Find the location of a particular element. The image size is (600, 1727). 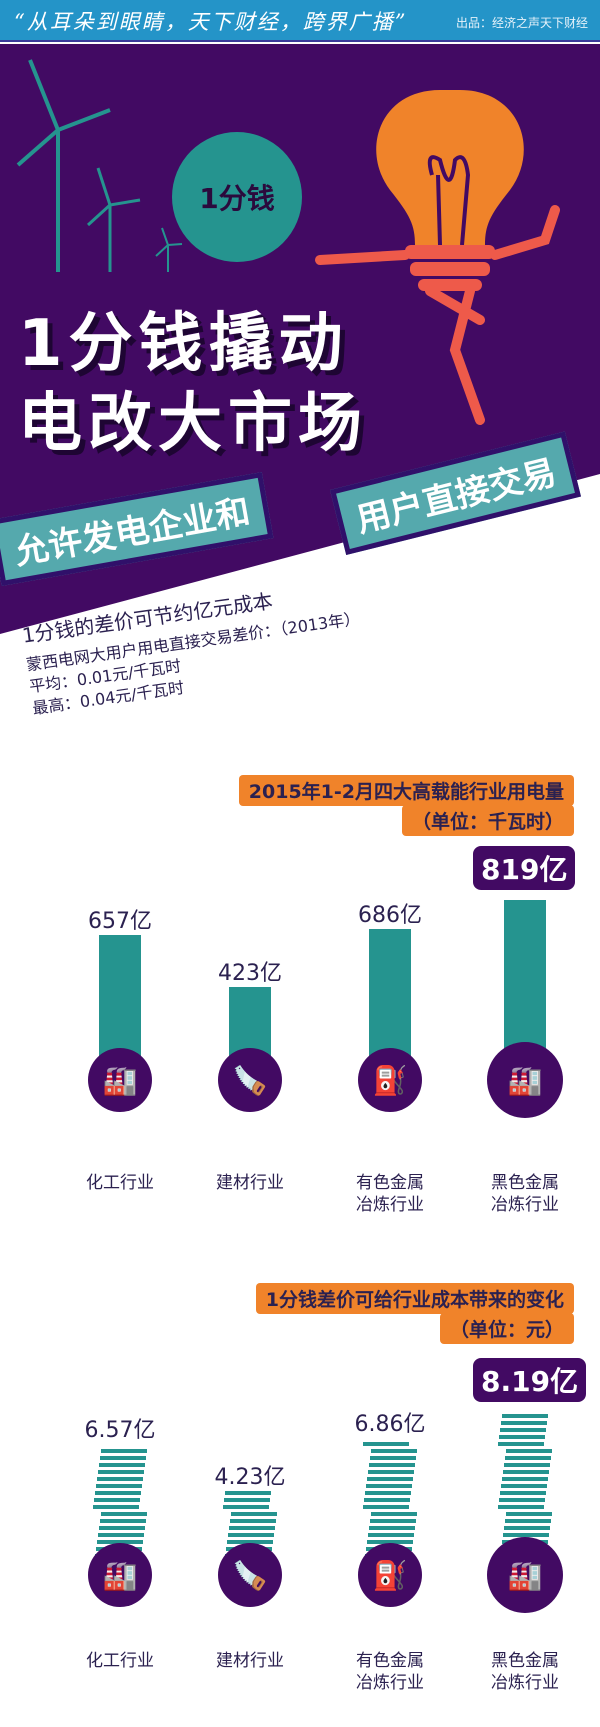

data-label-callout: 819亿 is located at coordinates (524, 867).